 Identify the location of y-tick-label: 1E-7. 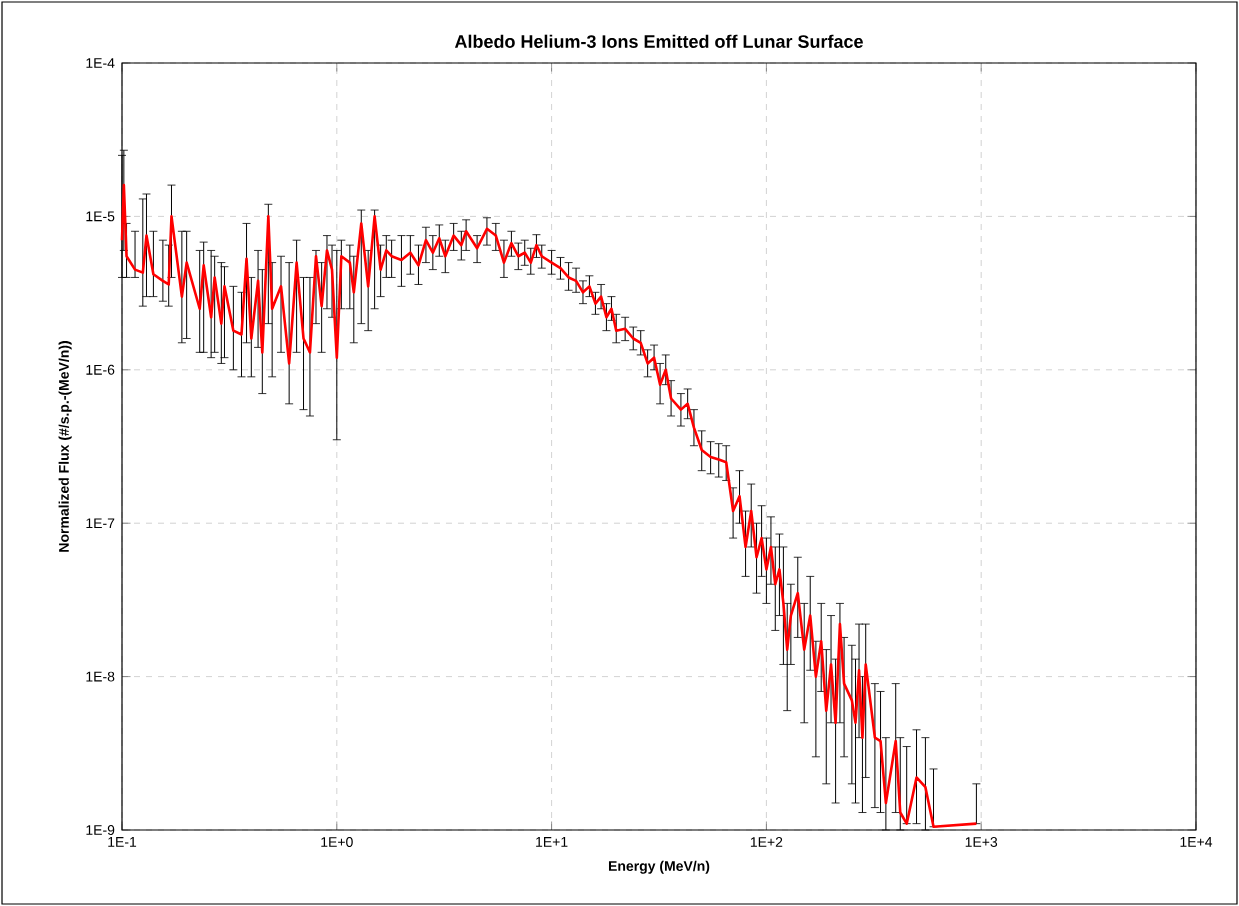
(100, 523).